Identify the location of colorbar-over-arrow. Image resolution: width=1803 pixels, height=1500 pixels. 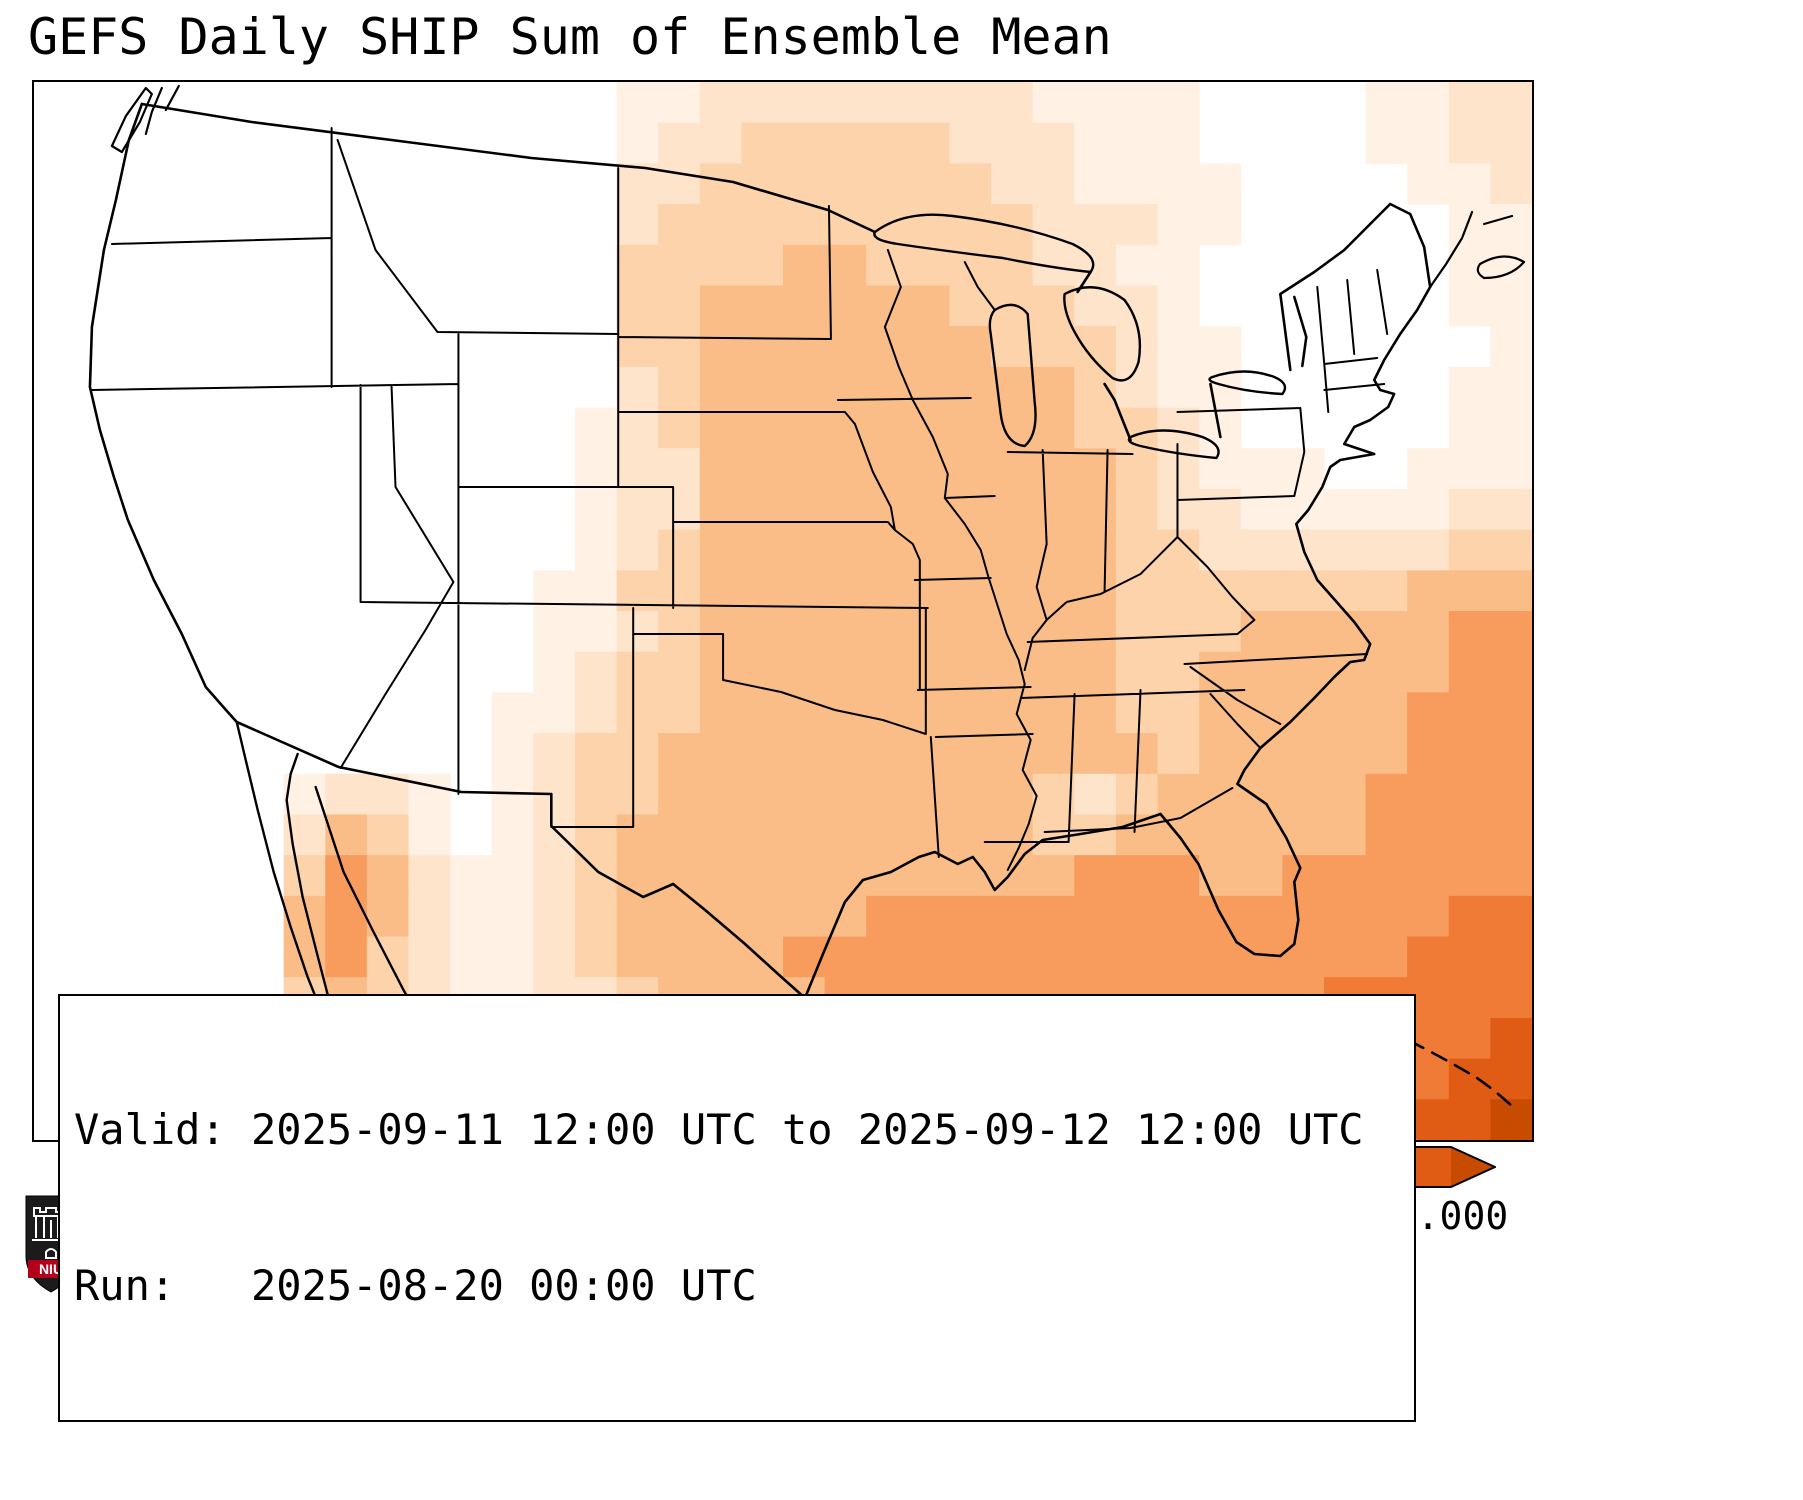
(1473, 1167).